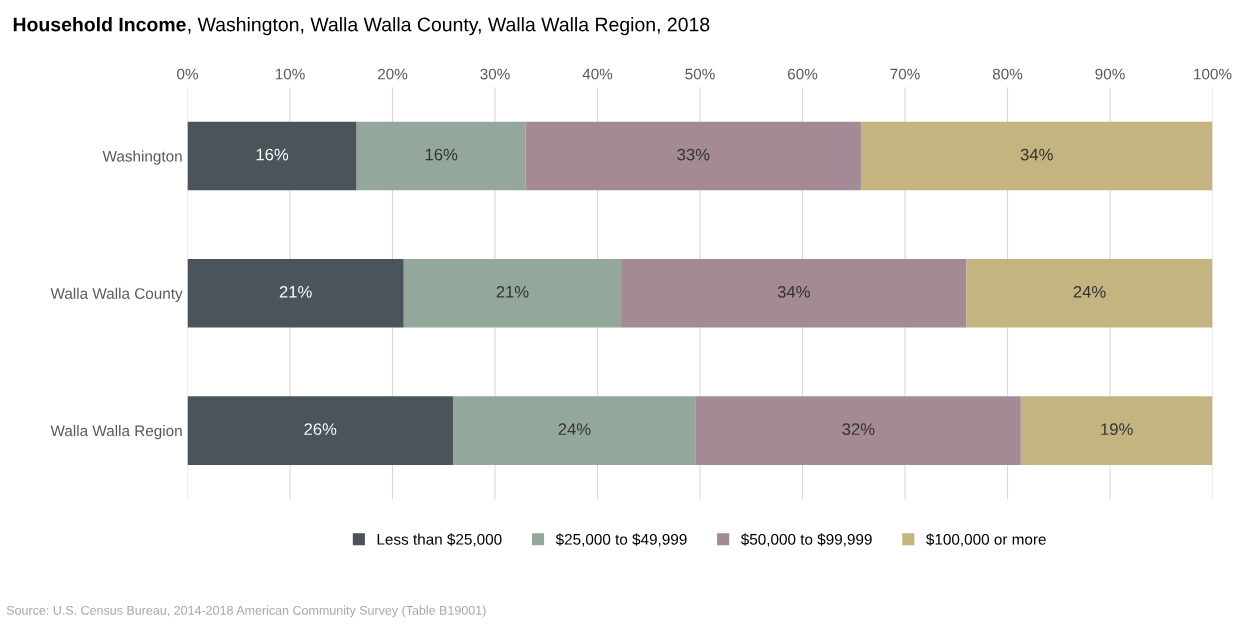  What do you see at coordinates (495, 74) in the screenshot?
I see `x-tick-label: 30%` at bounding box center [495, 74].